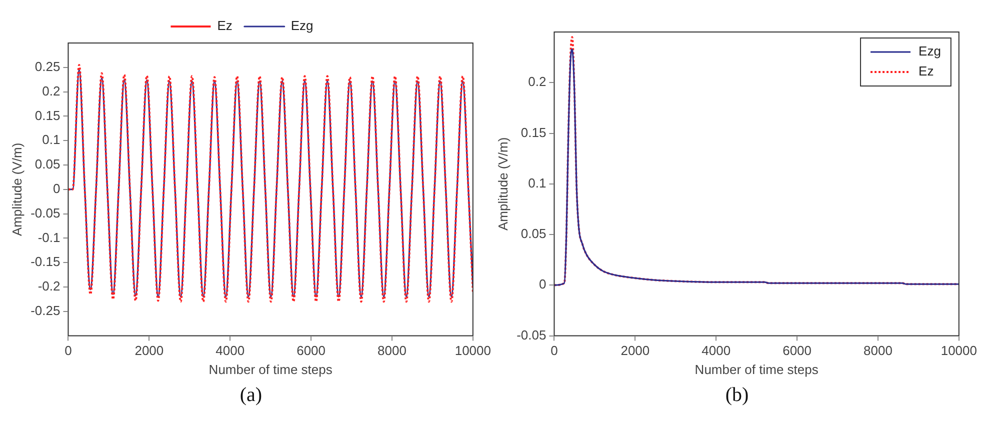 This screenshot has height=425, width=988. I want to click on text: (b), so click(737, 395).